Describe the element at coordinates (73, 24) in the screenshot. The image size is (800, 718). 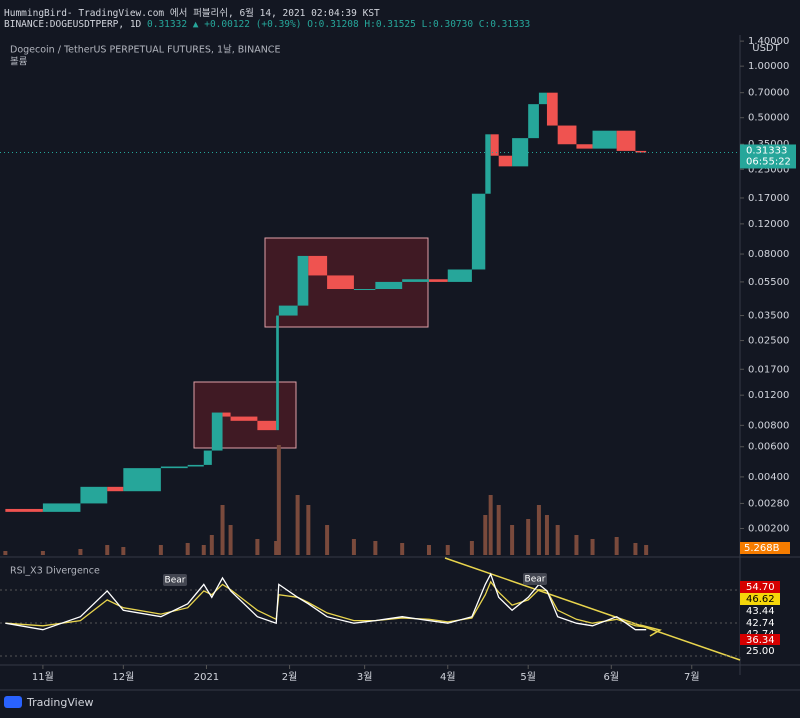
I see `symbol: BINANCE:DOGEUSDTPERP, 1D` at that location.